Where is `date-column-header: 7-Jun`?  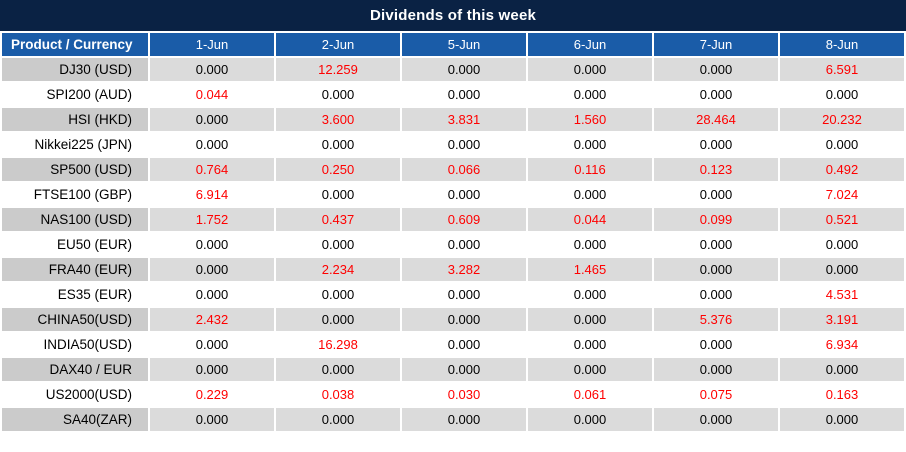
date-column-header: 7-Jun is located at coordinates (716, 44).